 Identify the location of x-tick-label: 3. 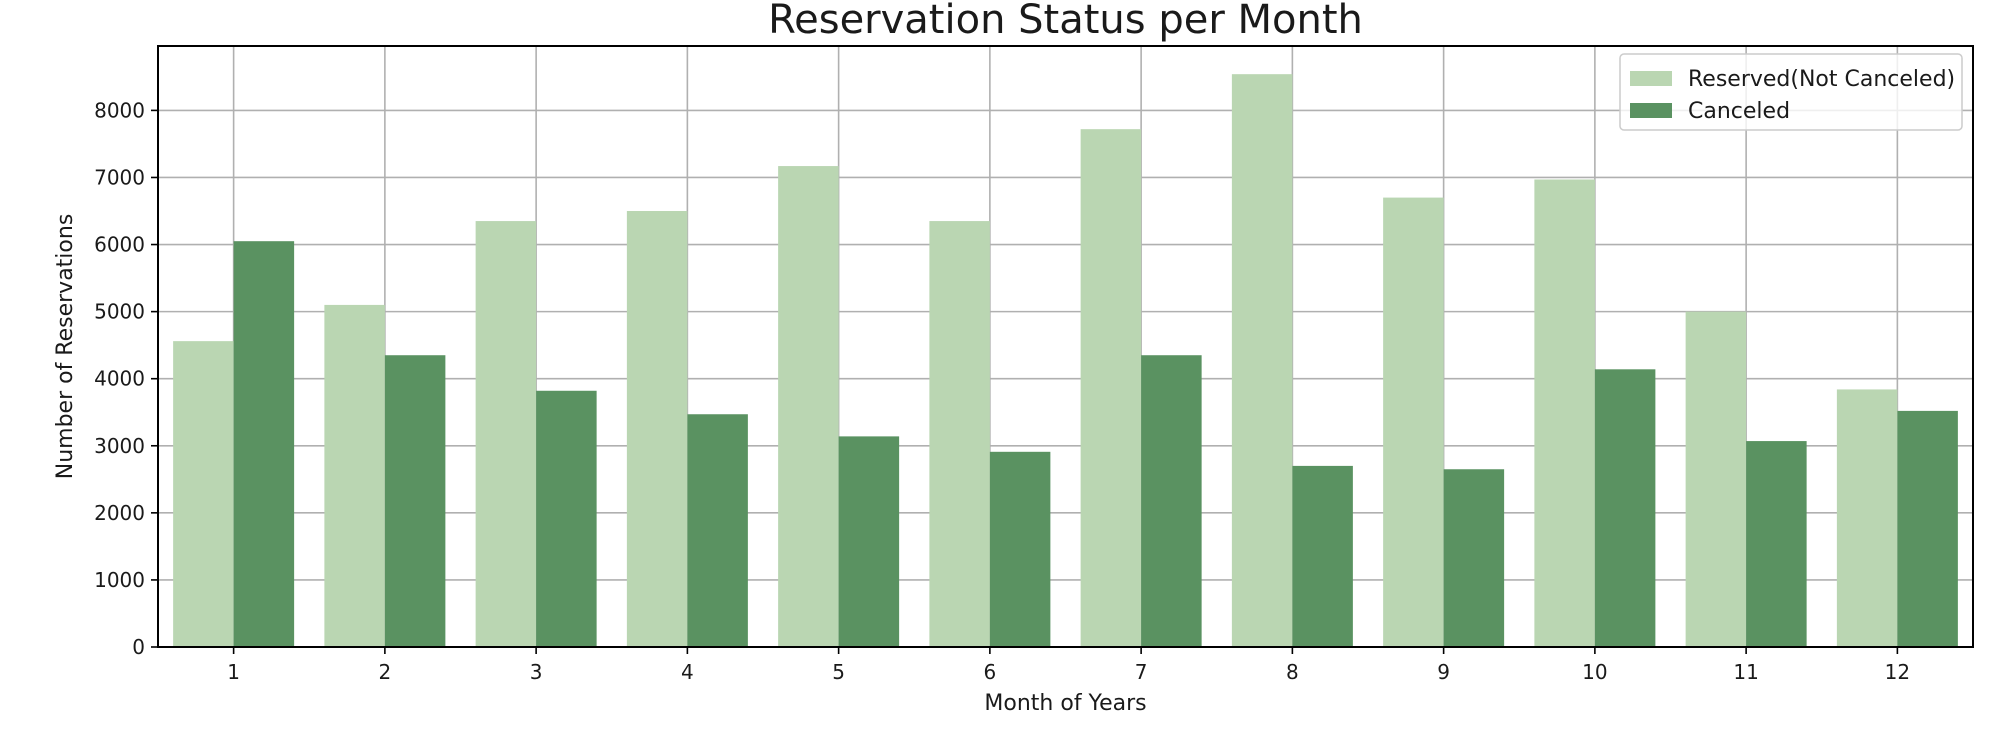
(536, 672).